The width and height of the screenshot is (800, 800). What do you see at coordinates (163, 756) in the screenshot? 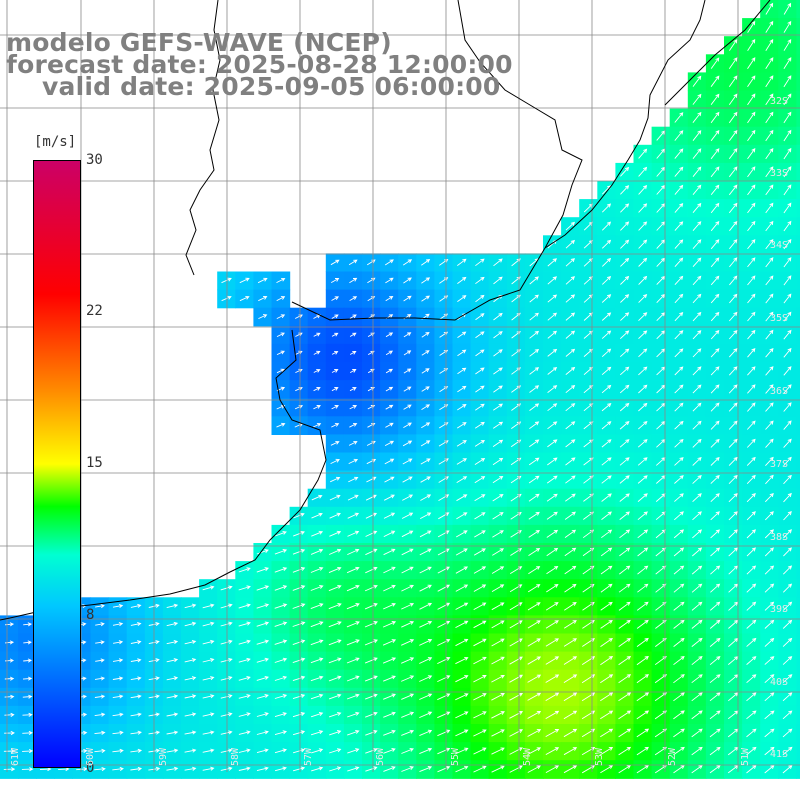
I see `lon-label: 59W` at bounding box center [163, 756].